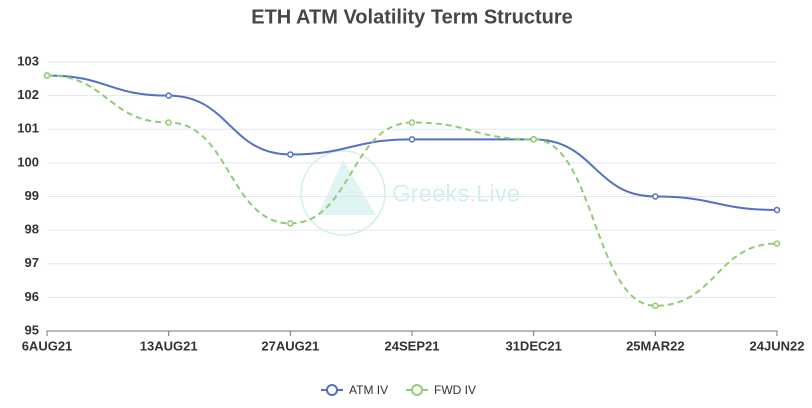 Image resolution: width=812 pixels, height=408 pixels. I want to click on y-tick-label: 98, so click(32, 229).